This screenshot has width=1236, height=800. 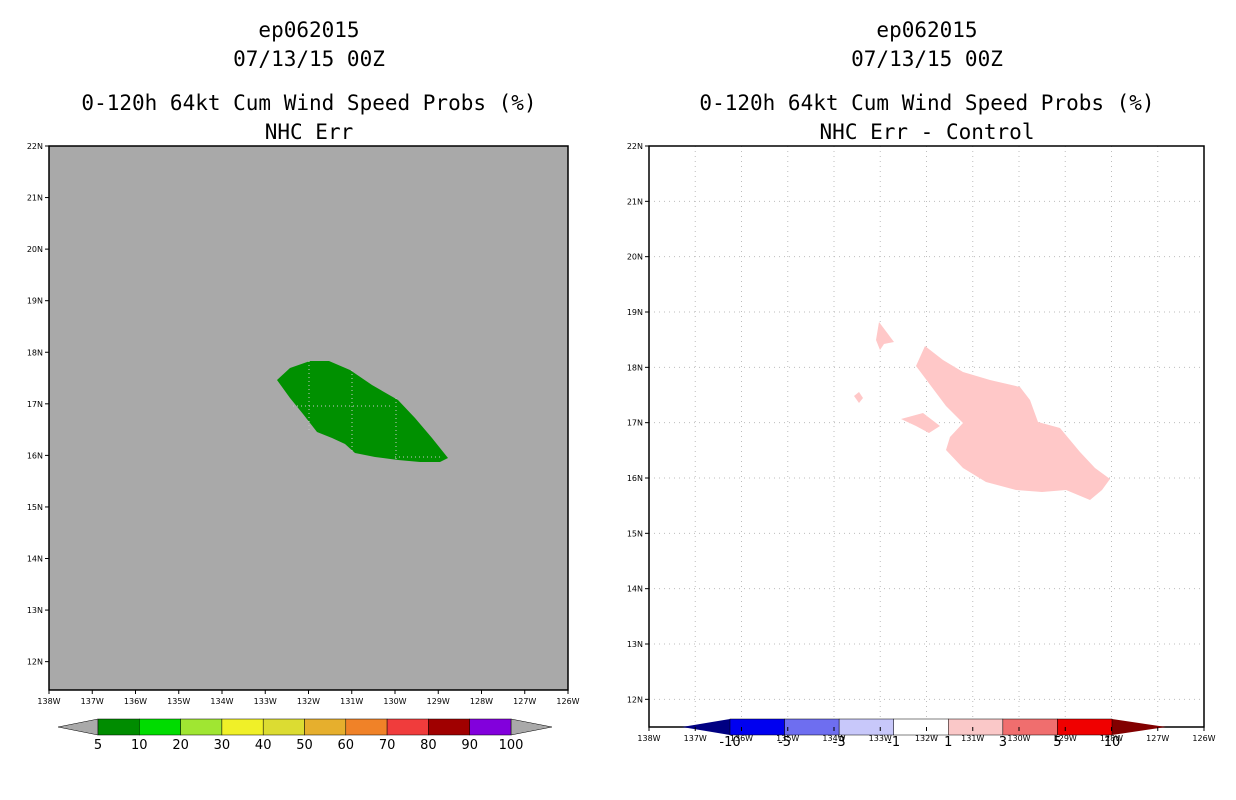 I want to click on diff-area-main, so click(x=1013, y=423).